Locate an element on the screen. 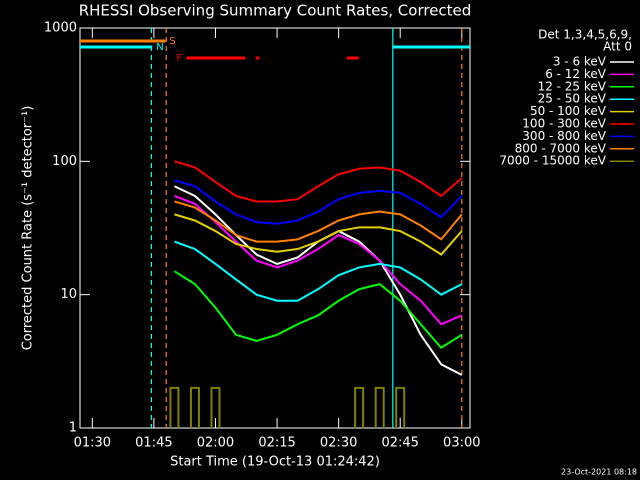  y-axis-label: Corrected Count Rate (s⁻¹ detector⁻¹) is located at coordinates (28, 228).